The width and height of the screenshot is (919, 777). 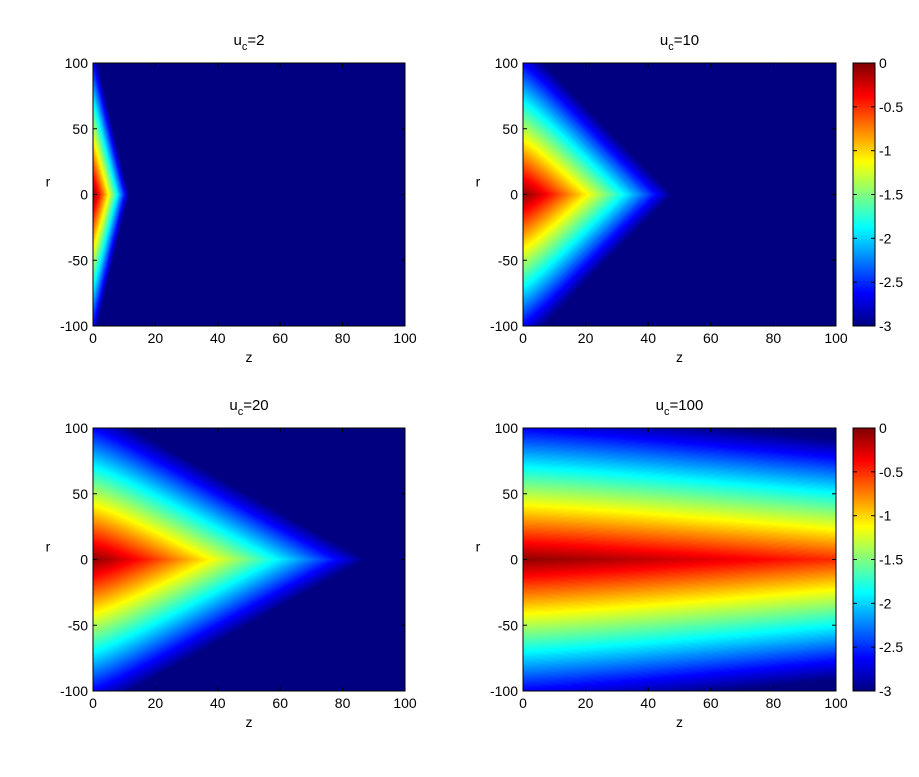 I want to click on title-suffix: =20, so click(x=255, y=405).